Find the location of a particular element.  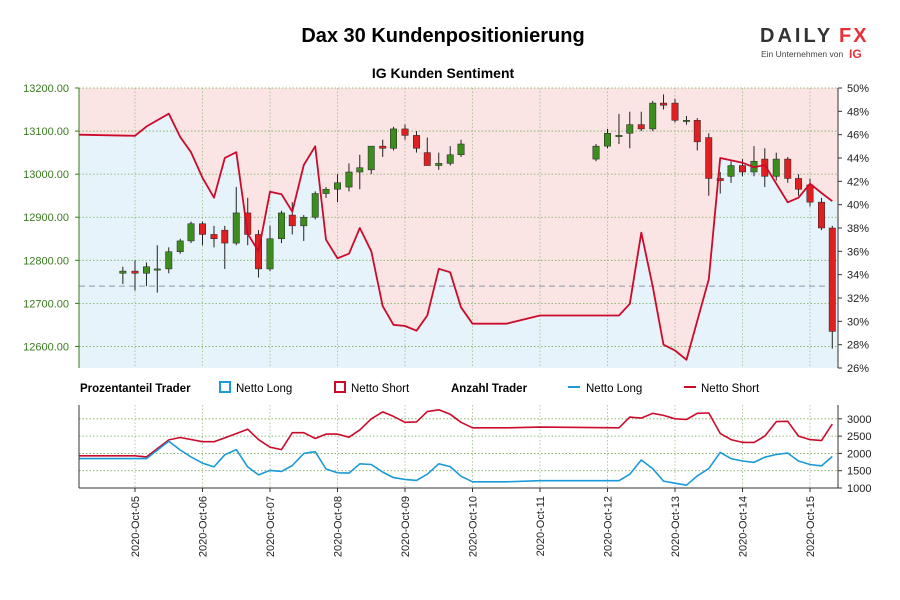

legend-short-label-2: Netto Short is located at coordinates (730, 389).